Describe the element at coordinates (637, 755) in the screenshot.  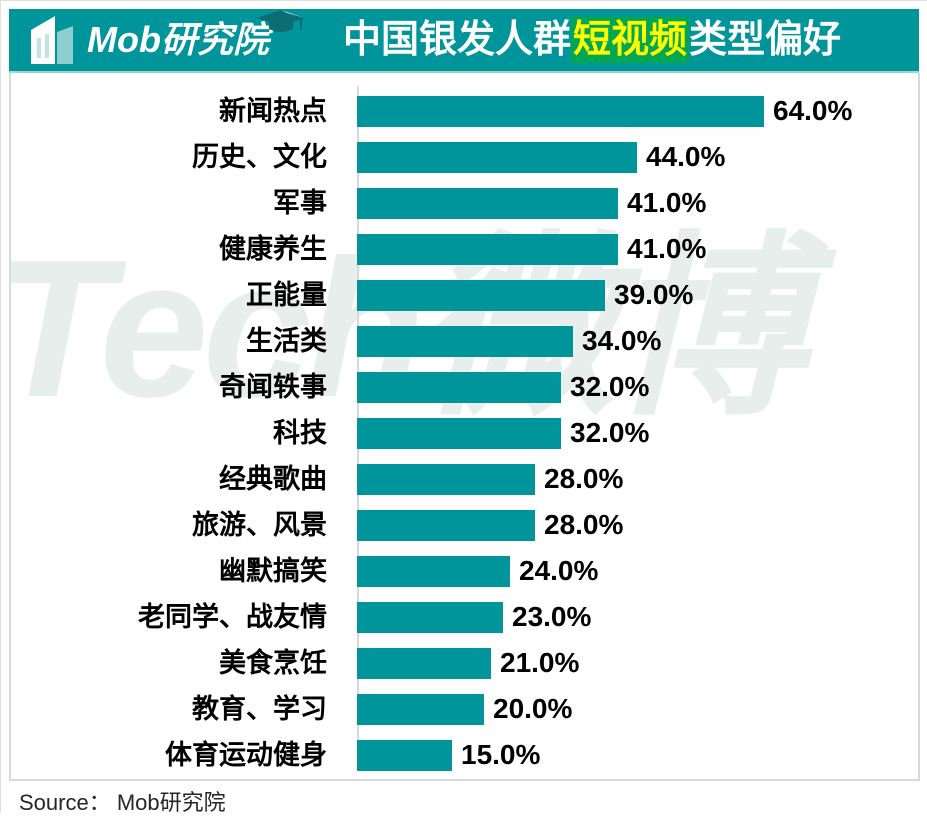
I see `bar-track: 15.0%` at that location.